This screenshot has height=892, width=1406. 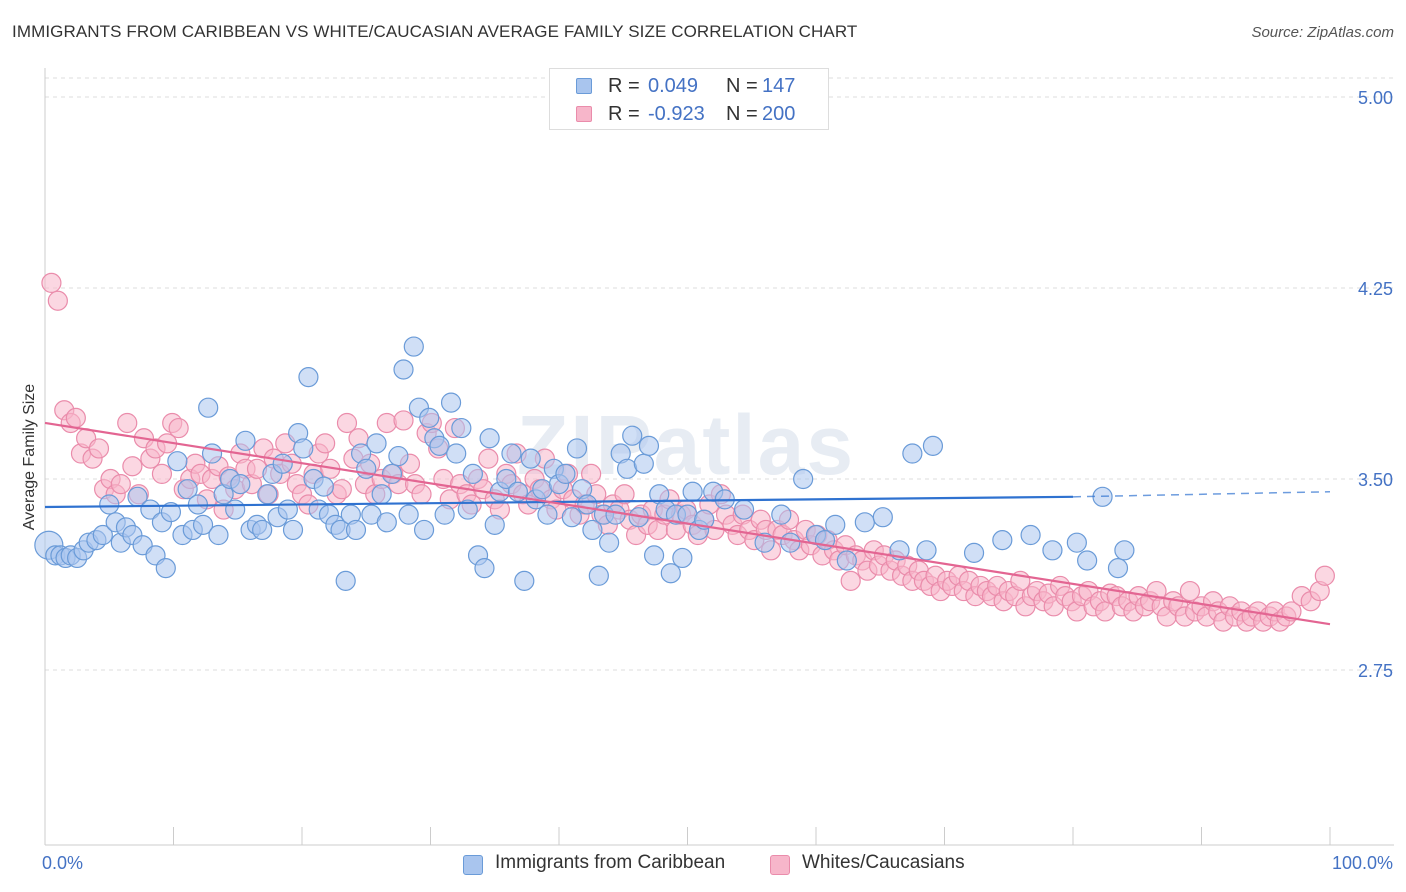 I want to click on correlation-legend: R = 0.049 N = 147 R = -0.923 N = 200, so click(x=689, y=99).